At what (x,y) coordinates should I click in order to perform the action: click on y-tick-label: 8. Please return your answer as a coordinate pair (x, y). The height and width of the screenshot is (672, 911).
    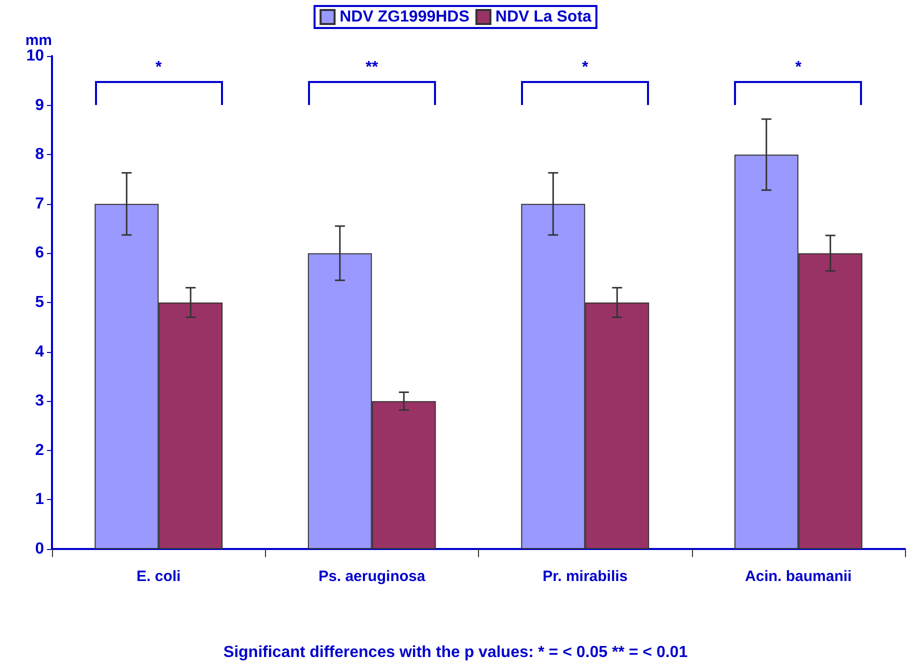
    Looking at the image, I should click on (39, 155).